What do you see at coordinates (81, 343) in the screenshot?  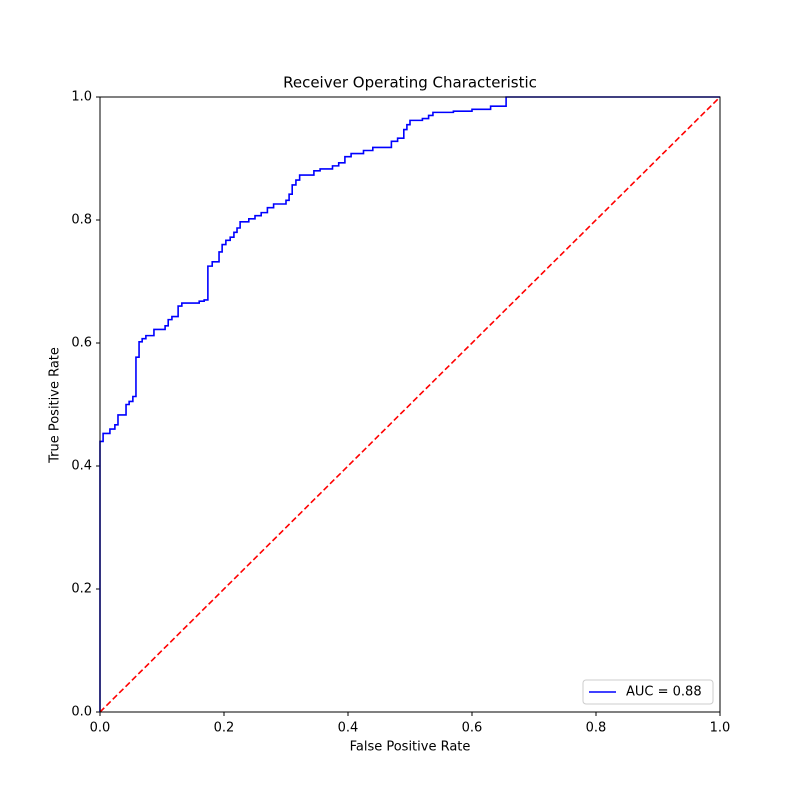 I see `y-tick-label: 0.6` at bounding box center [81, 343].